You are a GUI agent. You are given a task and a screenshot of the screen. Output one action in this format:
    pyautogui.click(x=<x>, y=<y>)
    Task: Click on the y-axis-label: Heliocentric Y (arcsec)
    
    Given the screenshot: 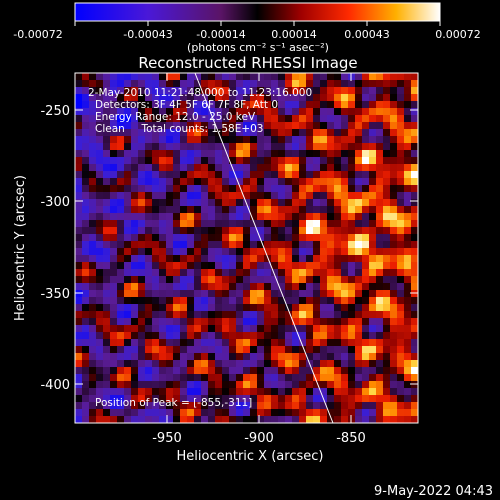 What is the action you would take?
    pyautogui.click(x=20, y=248)
    